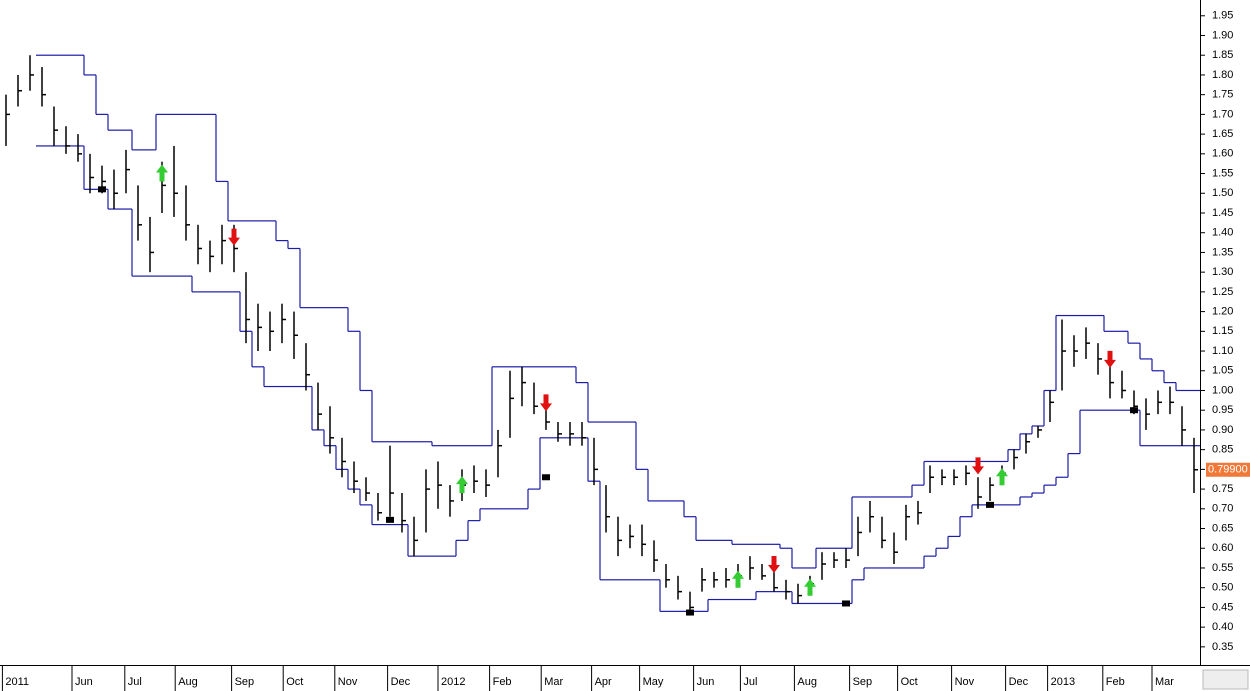 The image size is (1250, 691). What do you see at coordinates (1222, 351) in the screenshot?
I see `y-tick-label: 1.10` at bounding box center [1222, 351].